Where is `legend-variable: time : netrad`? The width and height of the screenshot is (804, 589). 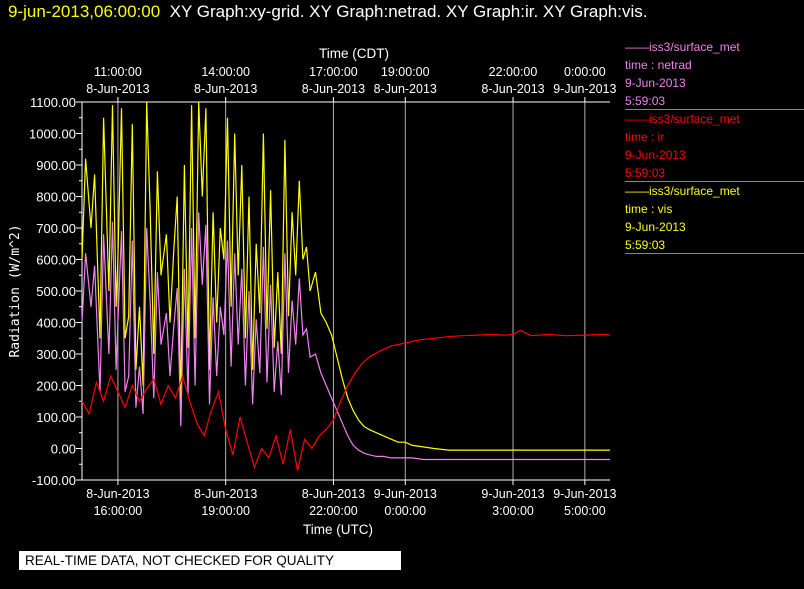 legend-variable: time : netrad is located at coordinates (658, 65).